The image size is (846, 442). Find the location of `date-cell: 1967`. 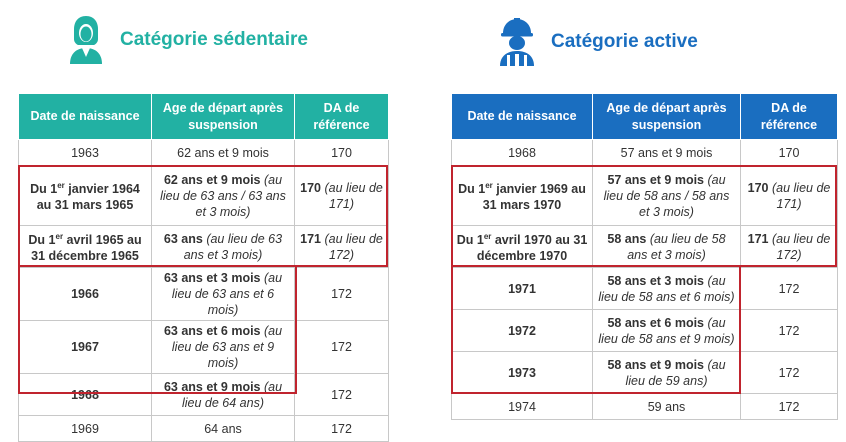

date-cell: 1967 is located at coordinates (85, 347).